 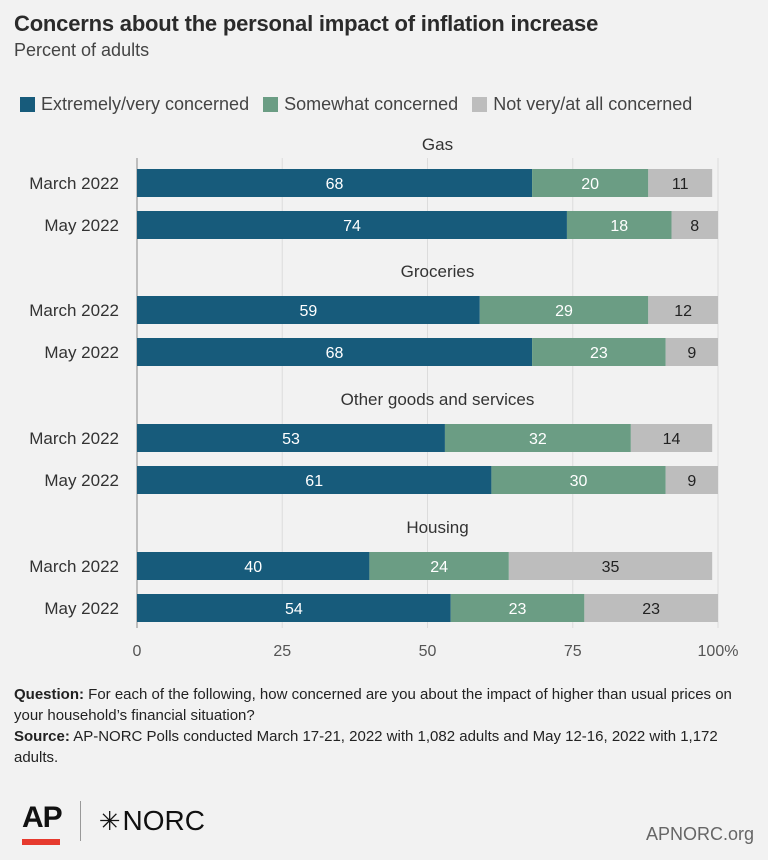 I want to click on group-label: Other goods and services, so click(x=438, y=399).